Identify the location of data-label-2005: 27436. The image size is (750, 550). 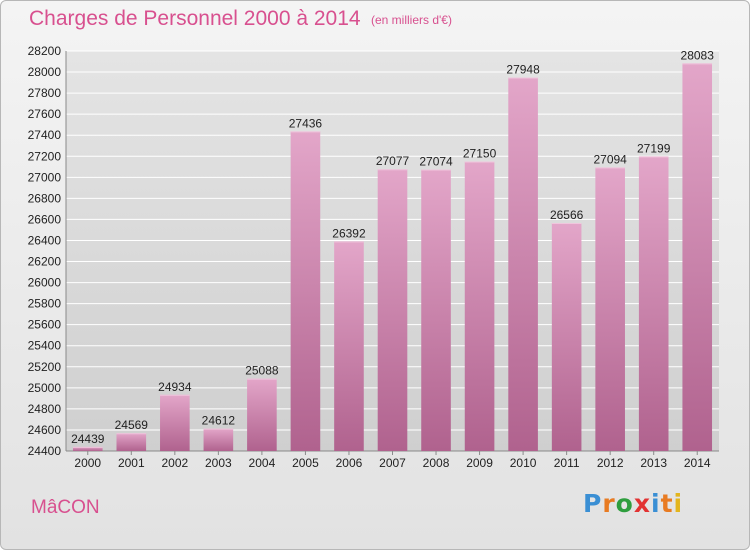
(306, 123).